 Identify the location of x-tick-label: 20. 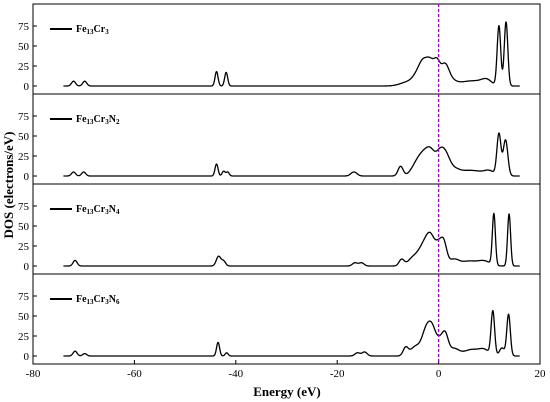
(541, 374).